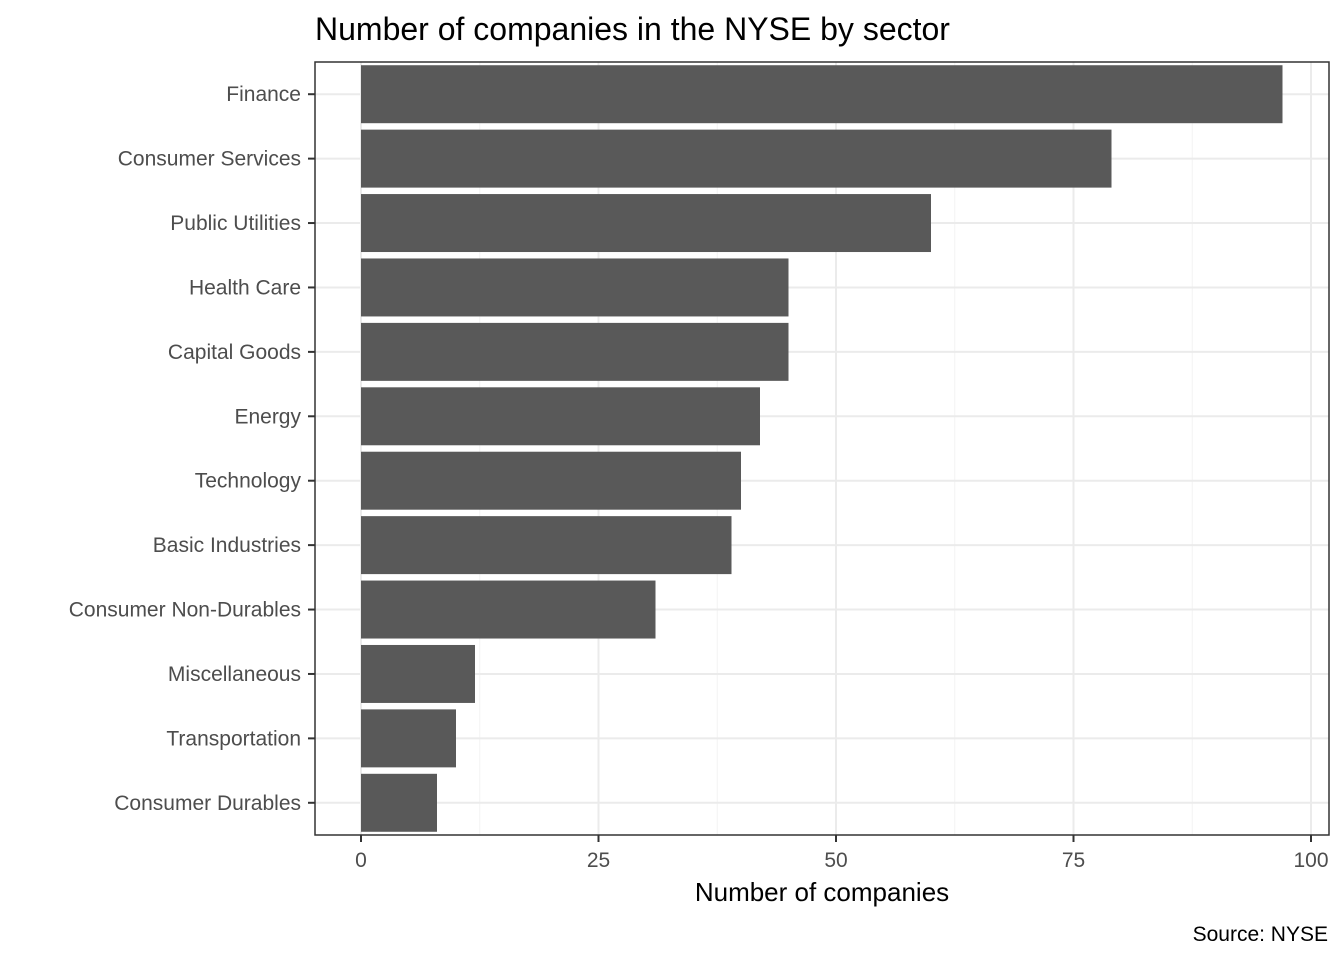 The height and width of the screenshot is (960, 1344). I want to click on y-tick-label: Consumer Non-Durables, so click(185, 610).